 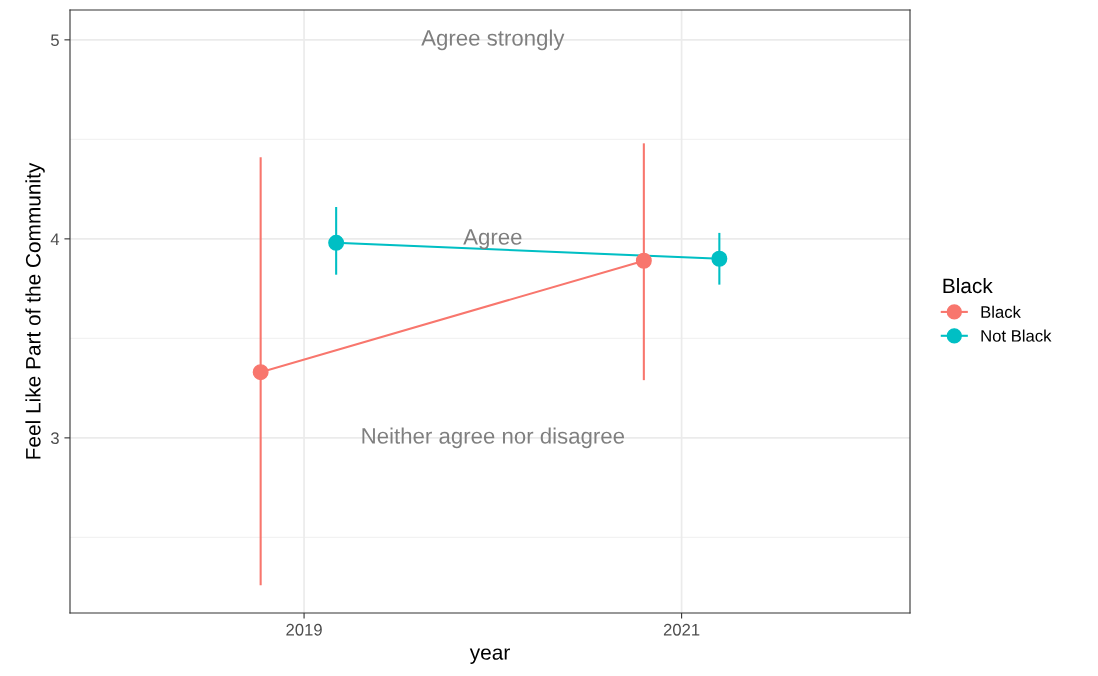 What do you see at coordinates (489, 656) in the screenshot?
I see `x-axis-title: year` at bounding box center [489, 656].